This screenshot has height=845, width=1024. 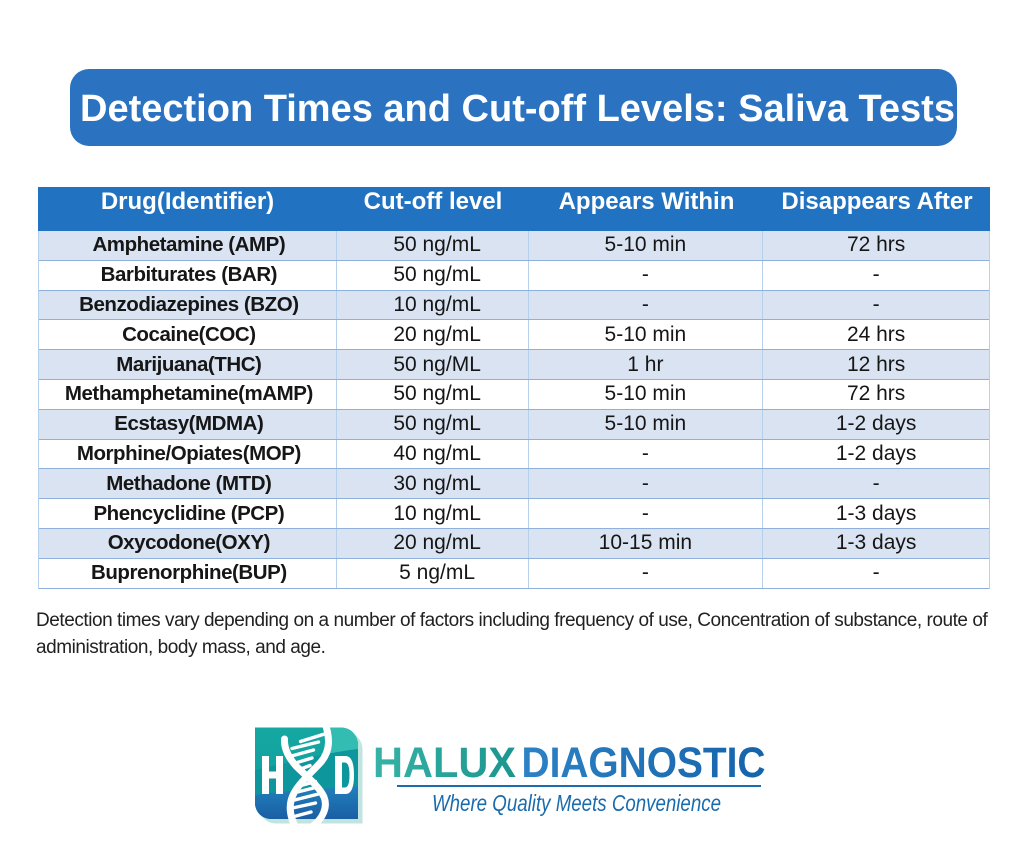 I want to click on svg-text:Where Quality Meets Convenienc: Where Quality Meets Convenience, so click(x=576, y=803).